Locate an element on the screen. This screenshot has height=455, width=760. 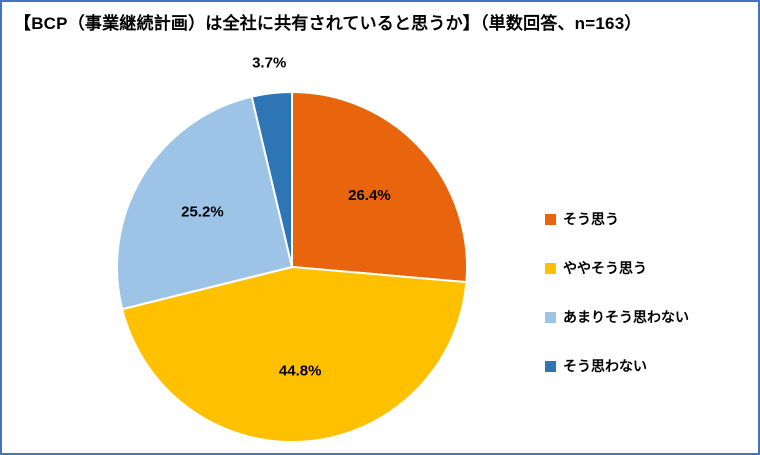
legend: そう思うややそう思うあまりそう思わない そう思わない is located at coordinates (617, 293).